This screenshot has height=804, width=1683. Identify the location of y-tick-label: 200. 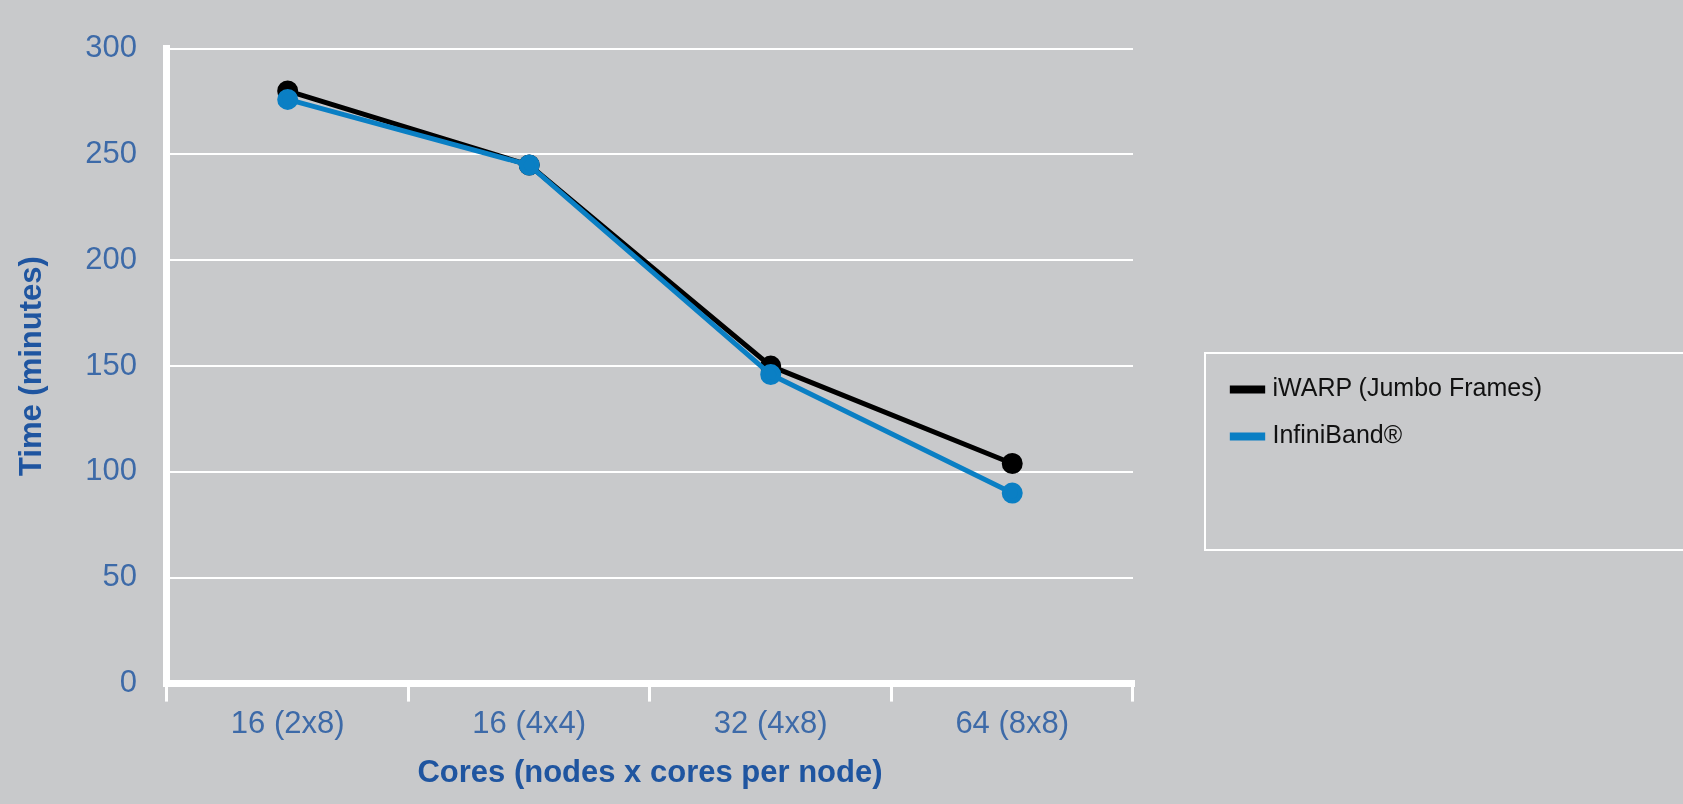
(111, 258).